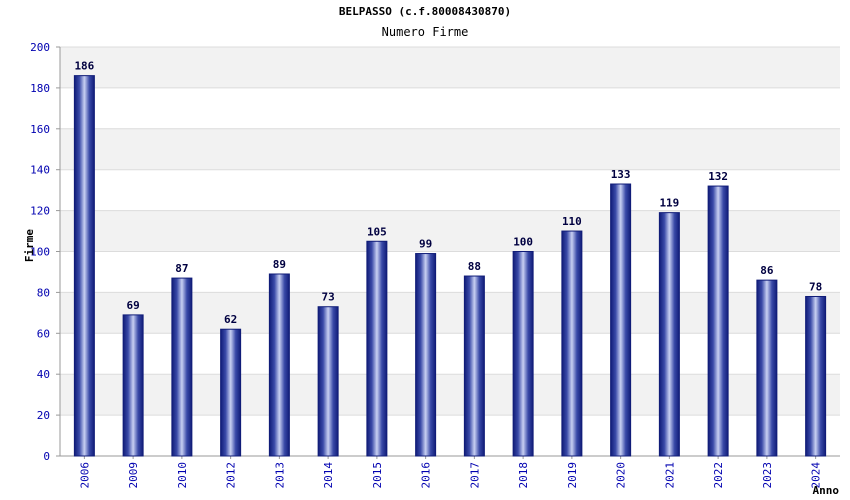 The width and height of the screenshot is (850, 500). What do you see at coordinates (621, 174) in the screenshot?
I see `bar-value-label: 133` at bounding box center [621, 174].